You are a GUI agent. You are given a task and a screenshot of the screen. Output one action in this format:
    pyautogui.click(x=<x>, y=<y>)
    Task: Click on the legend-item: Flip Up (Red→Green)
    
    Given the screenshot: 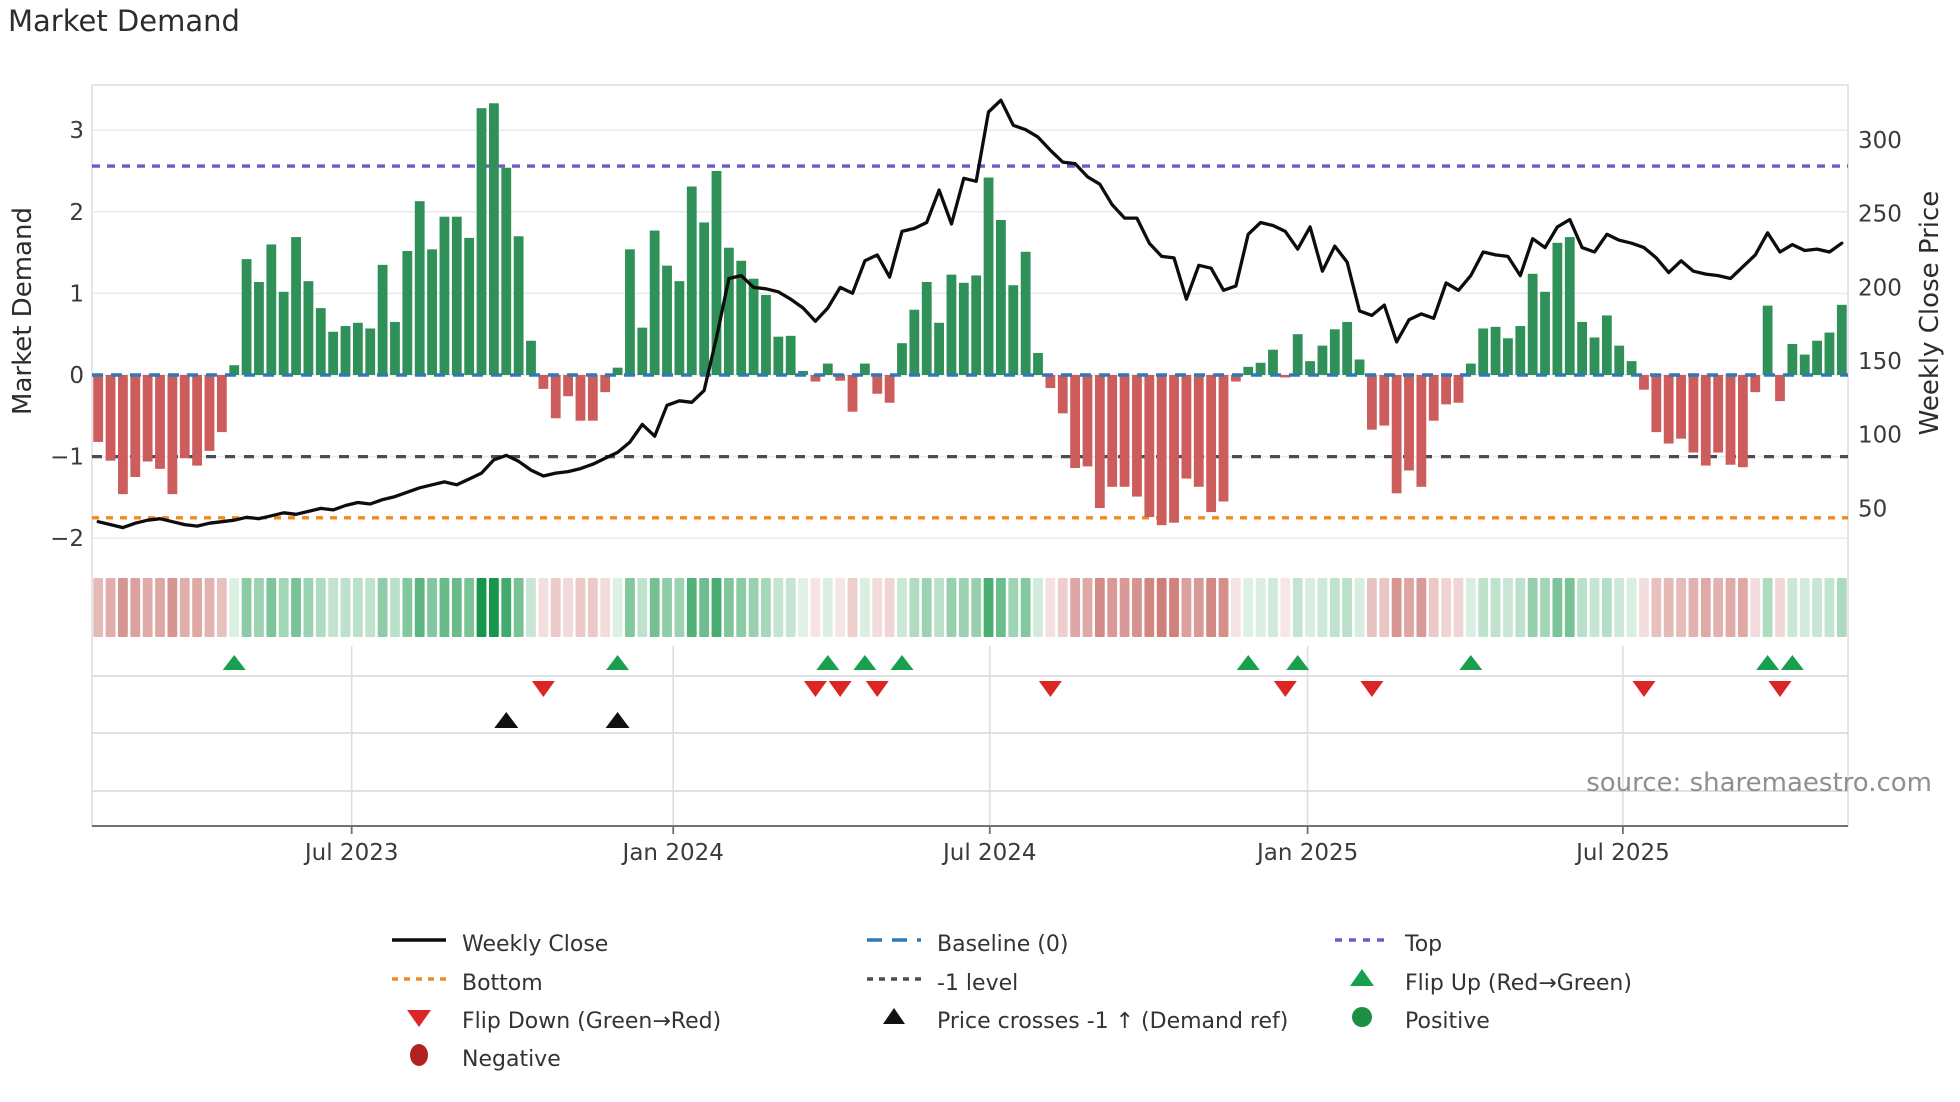 What is the action you would take?
    pyautogui.click(x=1481, y=983)
    